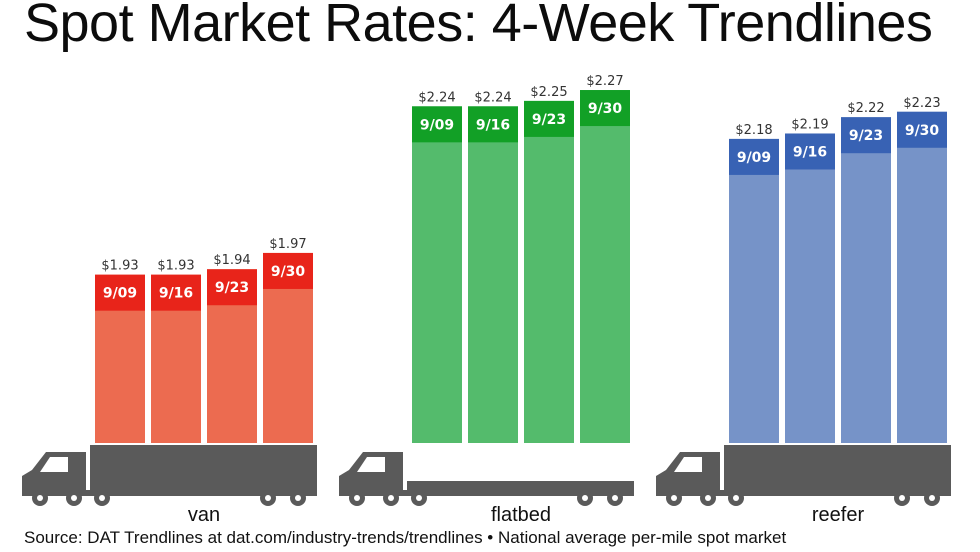 Image resolution: width=980 pixels, height=552 pixels. Describe the element at coordinates (231, 260) in the screenshot. I see `bar-value-label: $1.94` at that location.